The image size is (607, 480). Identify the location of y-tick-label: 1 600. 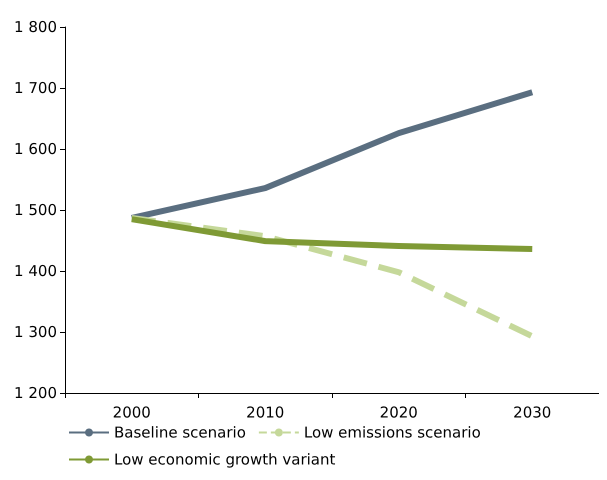
(35, 149).